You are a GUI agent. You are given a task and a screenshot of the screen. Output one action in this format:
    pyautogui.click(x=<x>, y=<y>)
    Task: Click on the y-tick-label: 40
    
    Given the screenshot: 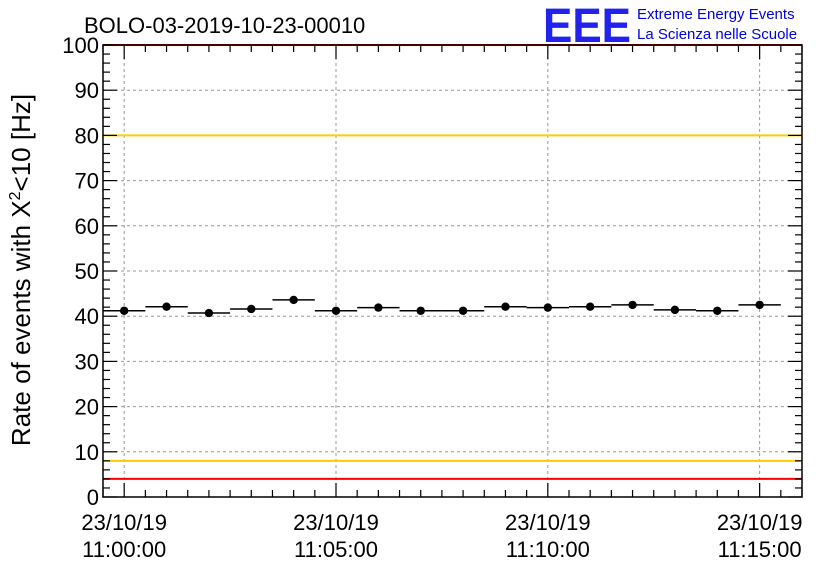 What is the action you would take?
    pyautogui.click(x=87, y=316)
    